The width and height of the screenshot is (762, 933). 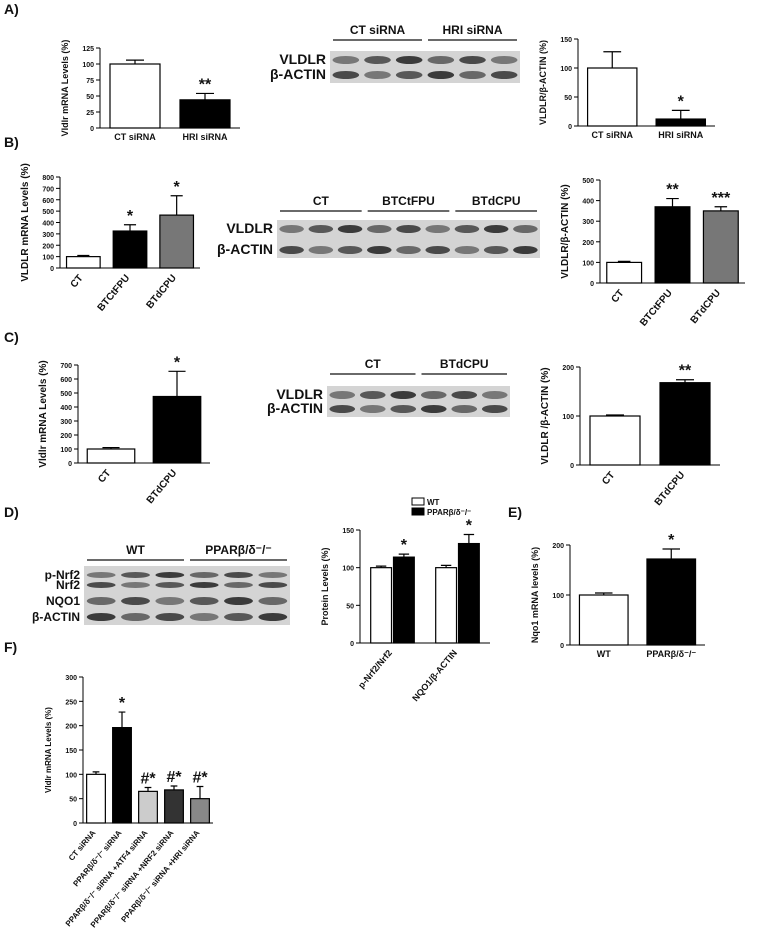 I want to click on lane-header: BTdCPU, so click(x=464, y=364).